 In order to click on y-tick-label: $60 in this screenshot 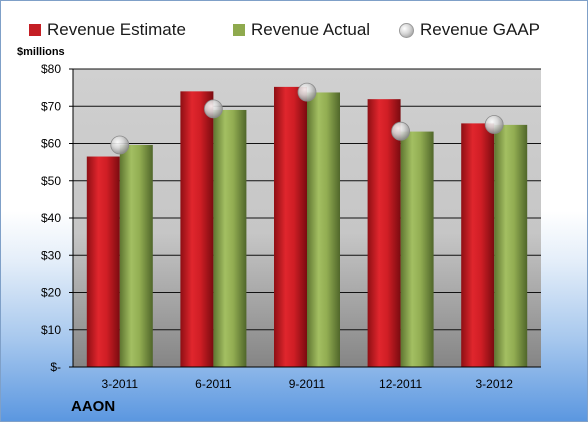, I will do `click(51, 144)`.